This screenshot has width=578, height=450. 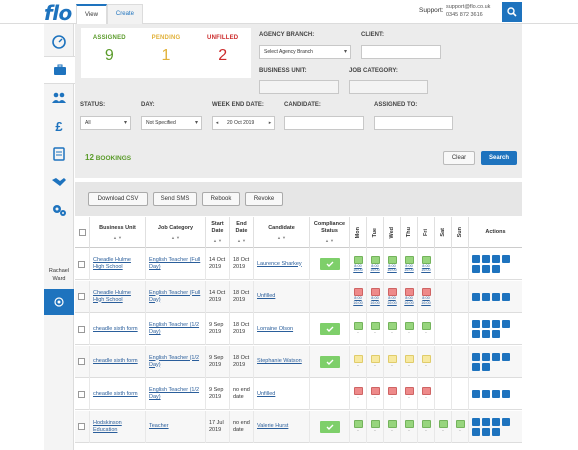 What do you see at coordinates (109, 53) in the screenshot?
I see `stat-assigned: ASSIGNED 9` at bounding box center [109, 53].